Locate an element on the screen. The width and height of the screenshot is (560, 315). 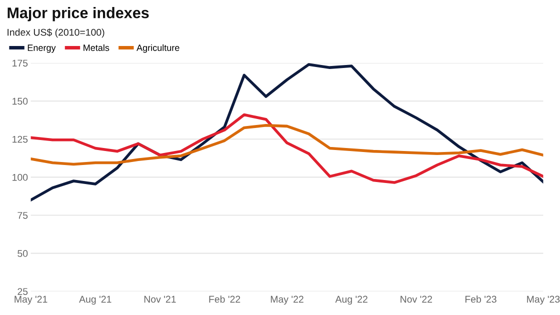
x-tick-label: May '23 is located at coordinates (543, 300).